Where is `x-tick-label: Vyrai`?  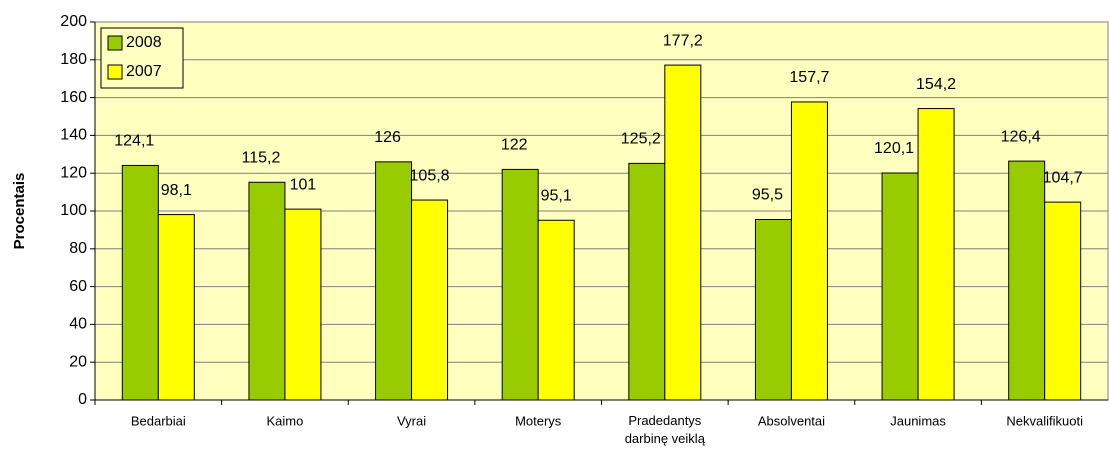 x-tick-label: Vyrai is located at coordinates (411, 420).